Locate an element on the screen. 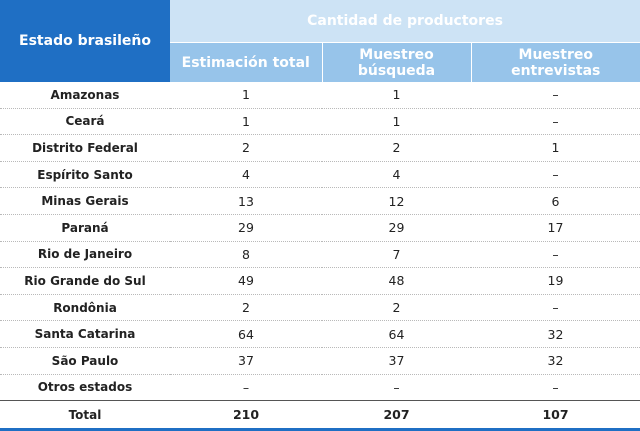  search-sampling-cell: 7 is located at coordinates (396, 255).